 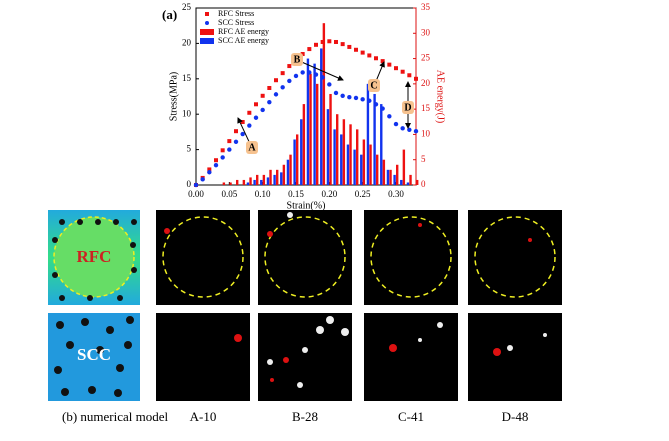 I want to click on x-tick-label: 0.15, so click(x=296, y=194).